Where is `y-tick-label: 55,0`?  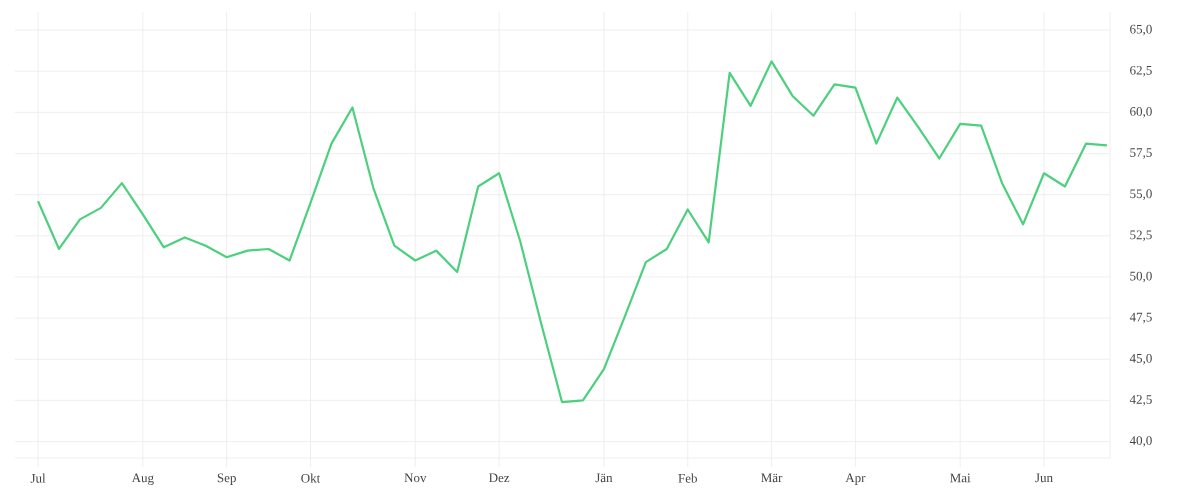 y-tick-label: 55,0 is located at coordinates (1141, 194).